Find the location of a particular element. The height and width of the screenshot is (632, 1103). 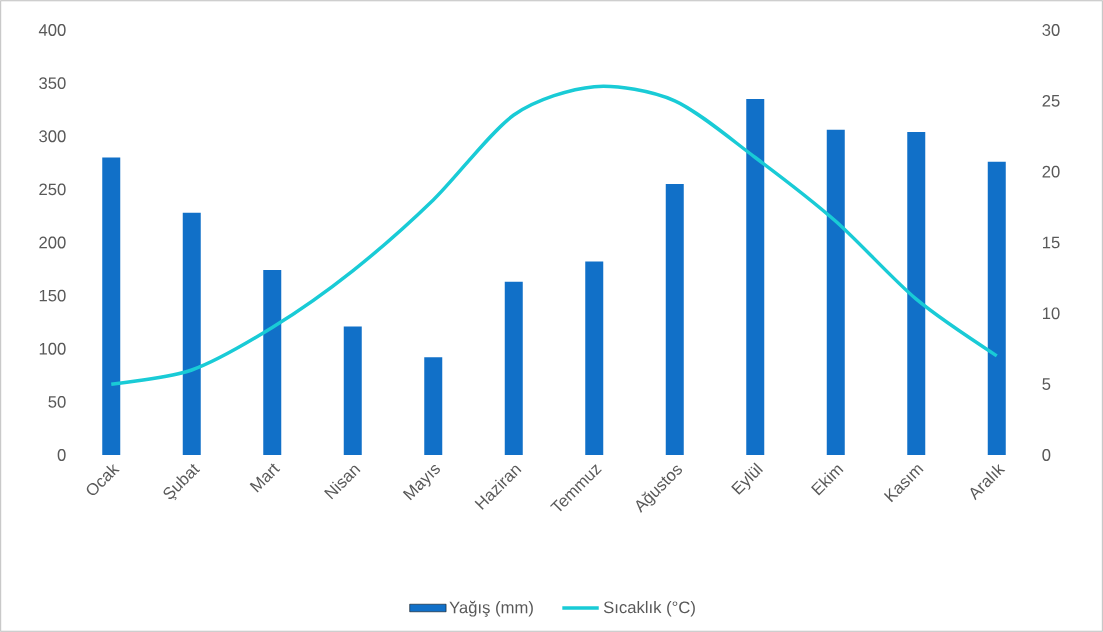

legend-label: Sıcaklık (°C) is located at coordinates (649, 608).